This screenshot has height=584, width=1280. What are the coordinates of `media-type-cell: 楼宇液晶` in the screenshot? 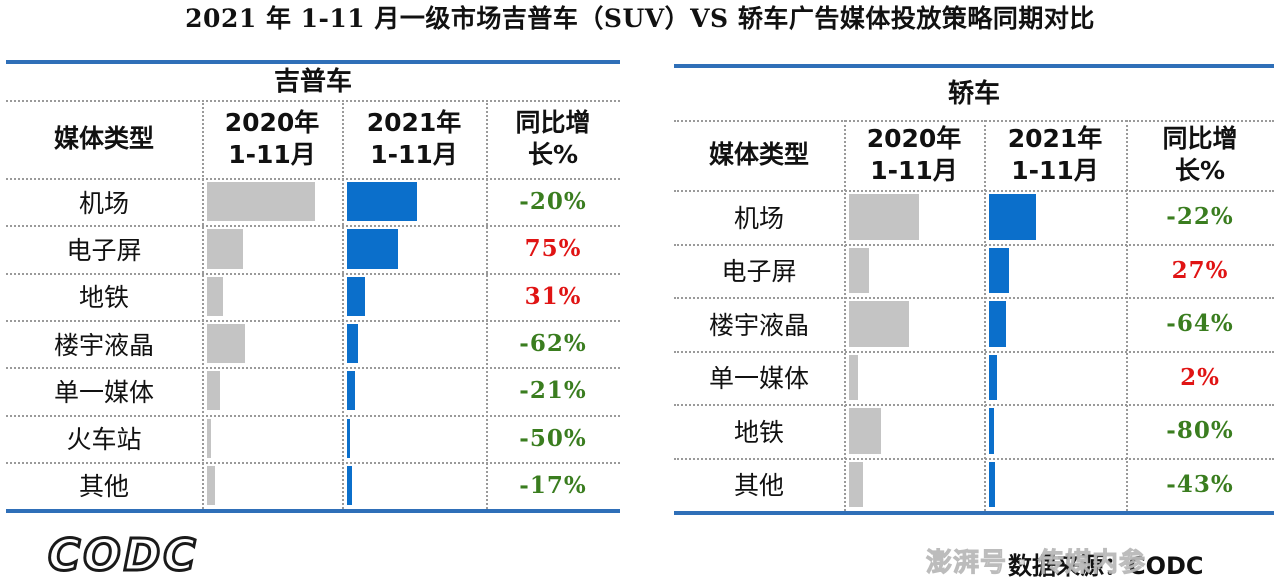 It's located at (759, 324).